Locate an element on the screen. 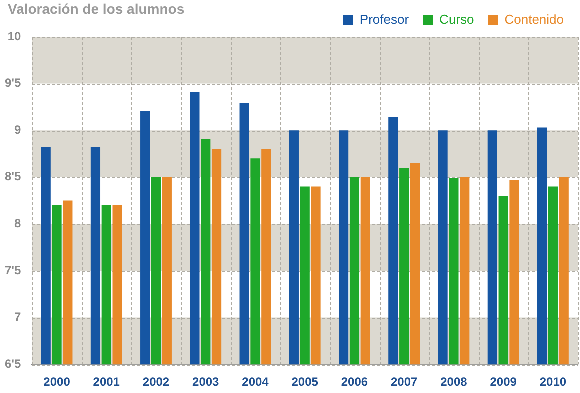 Image resolution: width=580 pixels, height=393 pixels. x-tick-label: 2003 is located at coordinates (206, 382).